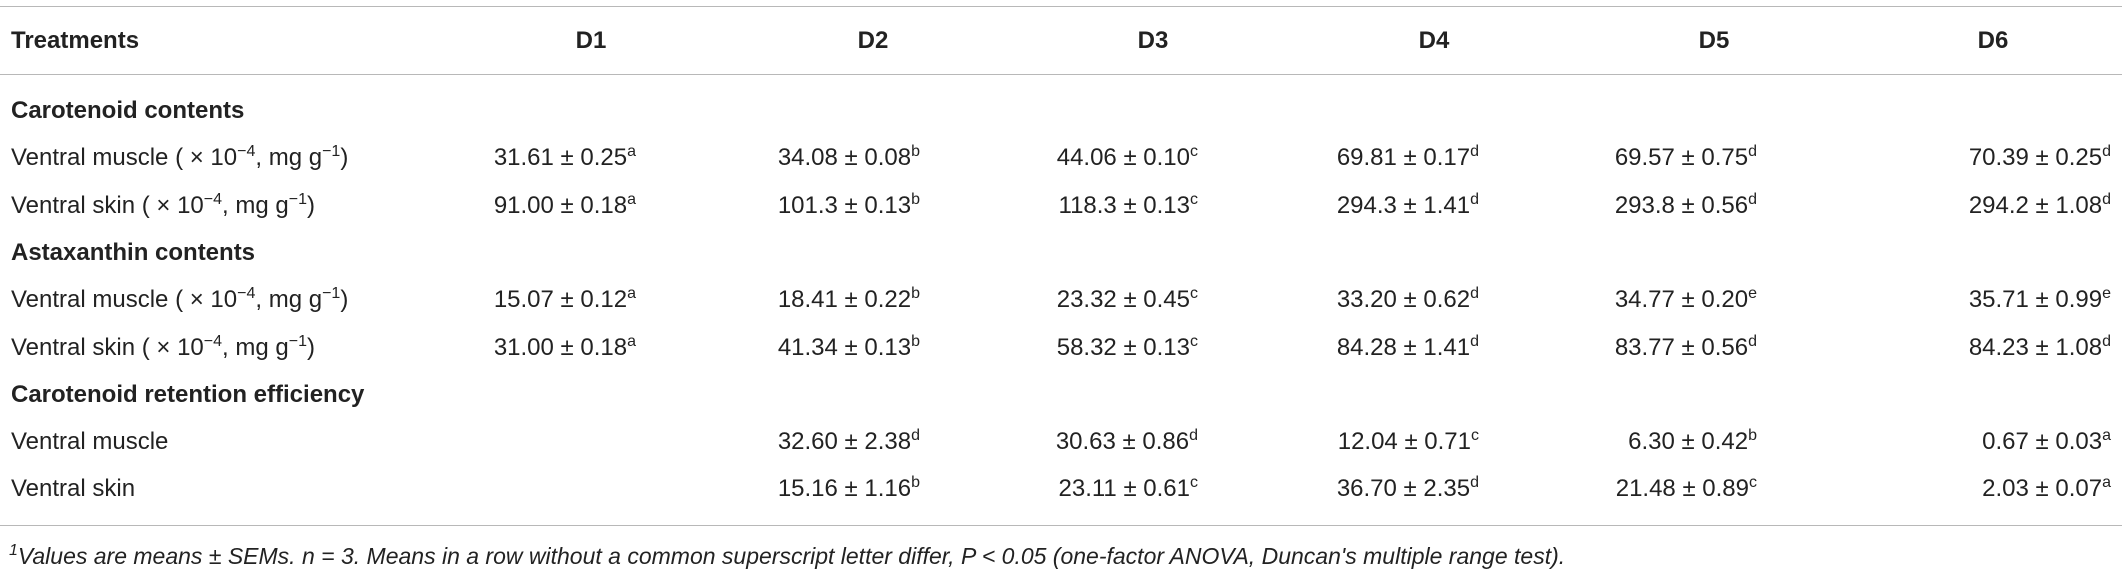  What do you see at coordinates (107, 205) in the screenshot?
I see `label-text: Ventral skin ( × 10` at bounding box center [107, 205].